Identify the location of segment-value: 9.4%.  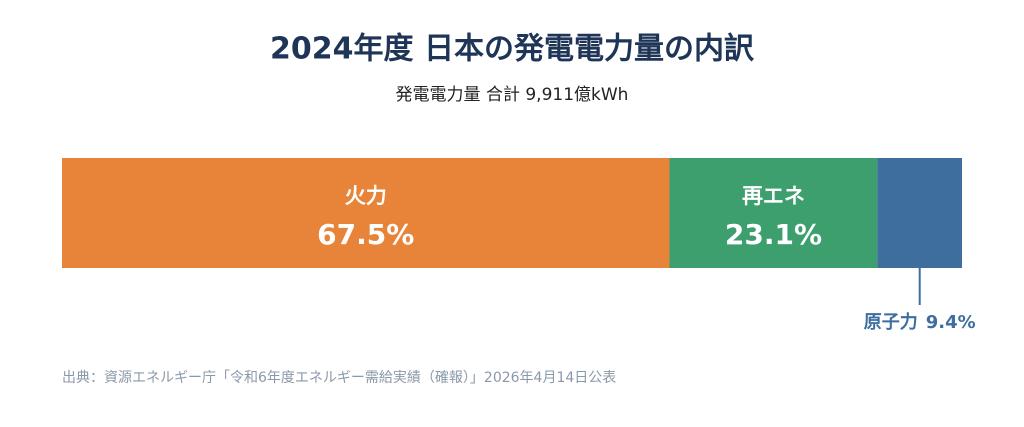
(951, 322).